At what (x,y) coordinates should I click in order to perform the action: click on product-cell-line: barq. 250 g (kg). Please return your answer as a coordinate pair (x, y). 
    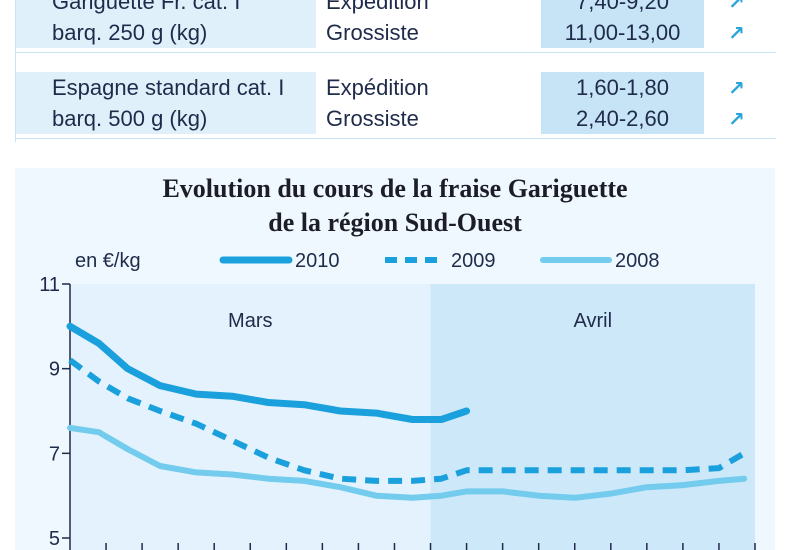
    Looking at the image, I should click on (130, 32).